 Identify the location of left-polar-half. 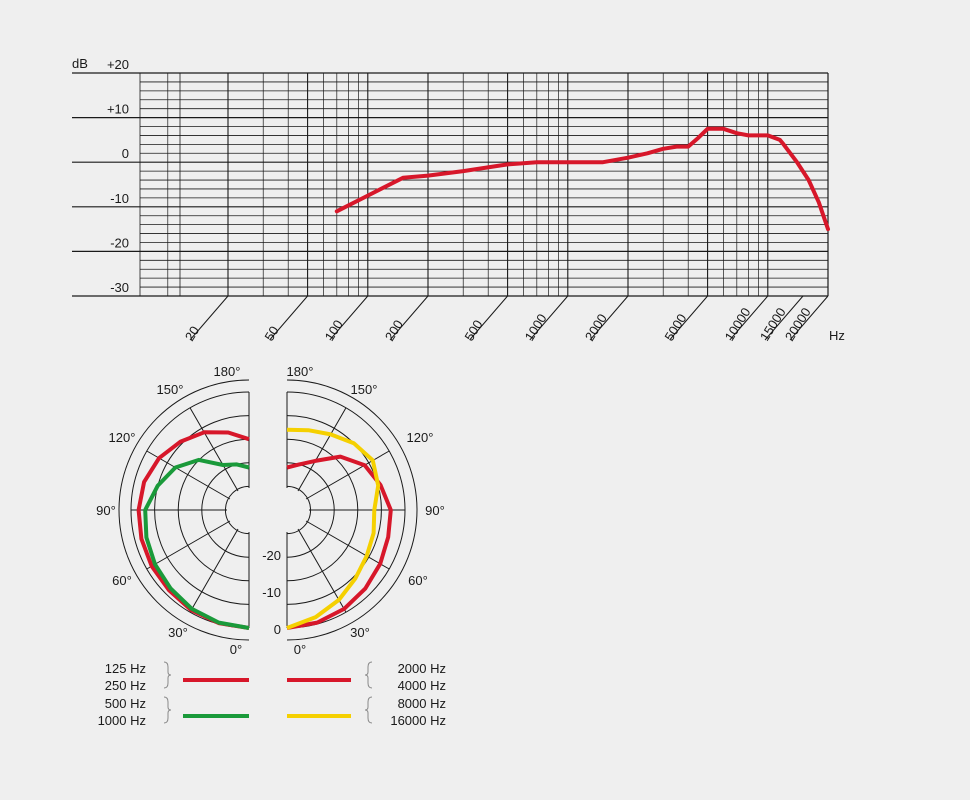
(184, 510).